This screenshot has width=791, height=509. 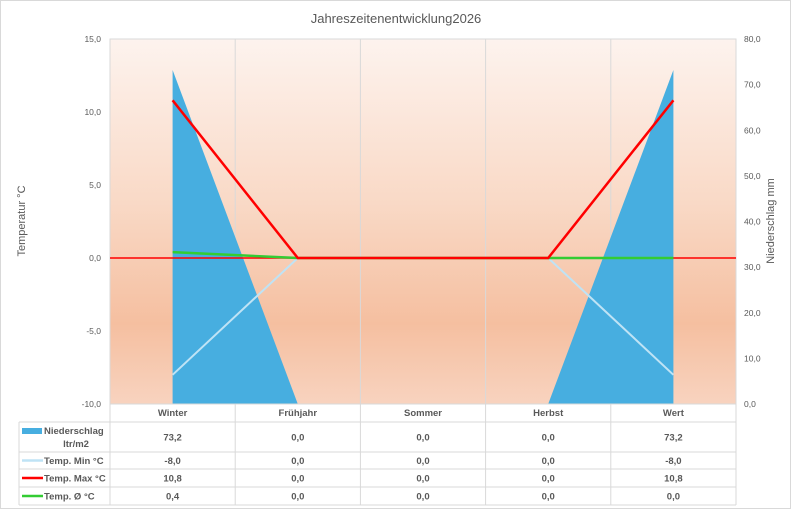 What do you see at coordinates (74, 461) in the screenshot?
I see `legend-label: Temp. Min °C` at bounding box center [74, 461].